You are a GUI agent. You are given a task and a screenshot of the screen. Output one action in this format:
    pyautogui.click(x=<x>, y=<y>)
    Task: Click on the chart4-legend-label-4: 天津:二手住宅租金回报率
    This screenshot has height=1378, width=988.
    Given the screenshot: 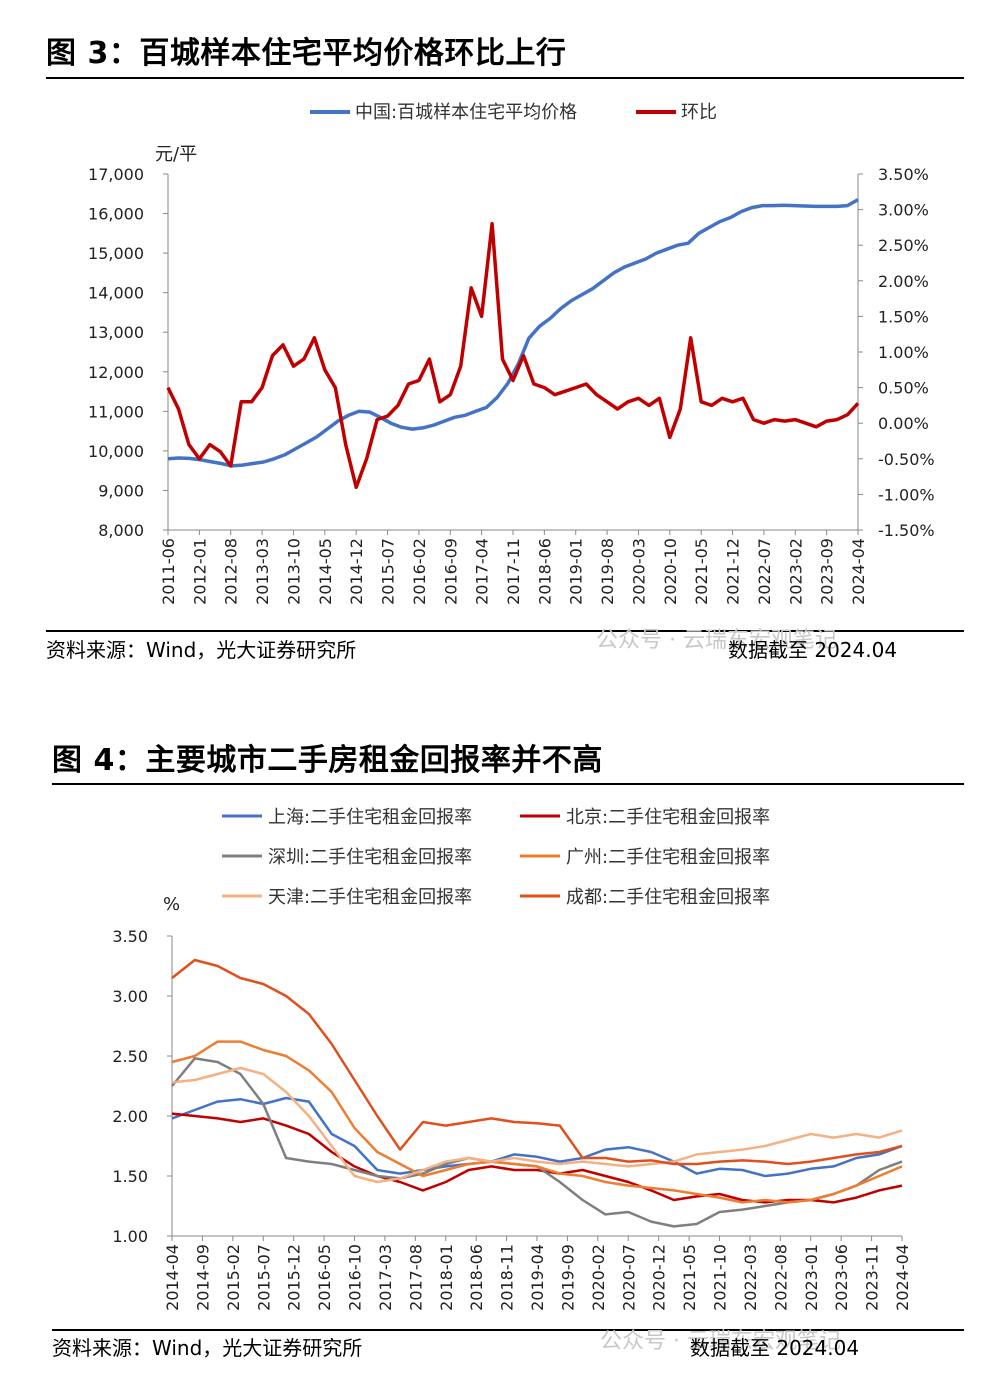 What is the action you would take?
    pyautogui.click(x=370, y=897)
    